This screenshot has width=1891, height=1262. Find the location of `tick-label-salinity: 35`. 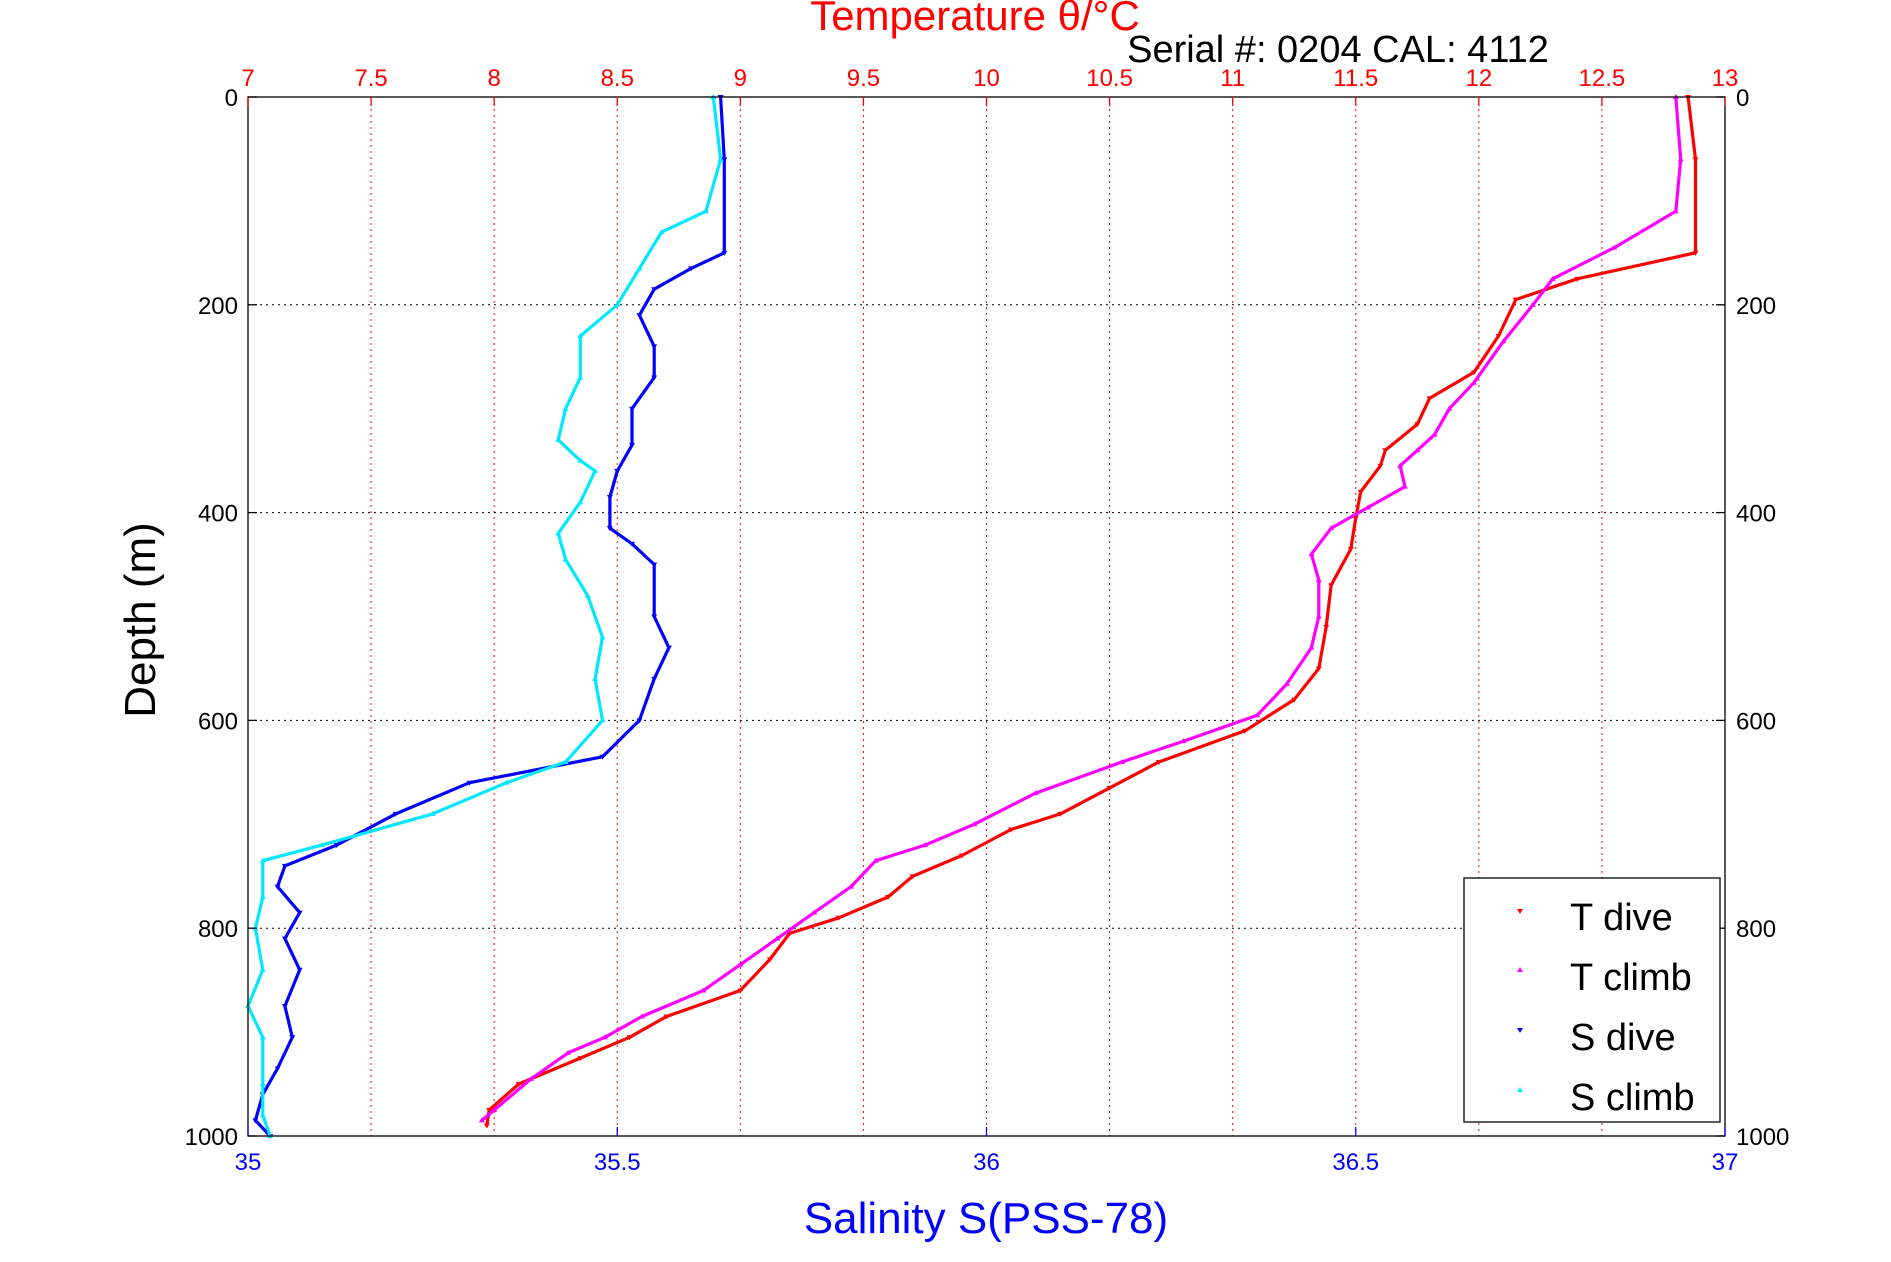

tick-label-salinity: 35 is located at coordinates (248, 1162).